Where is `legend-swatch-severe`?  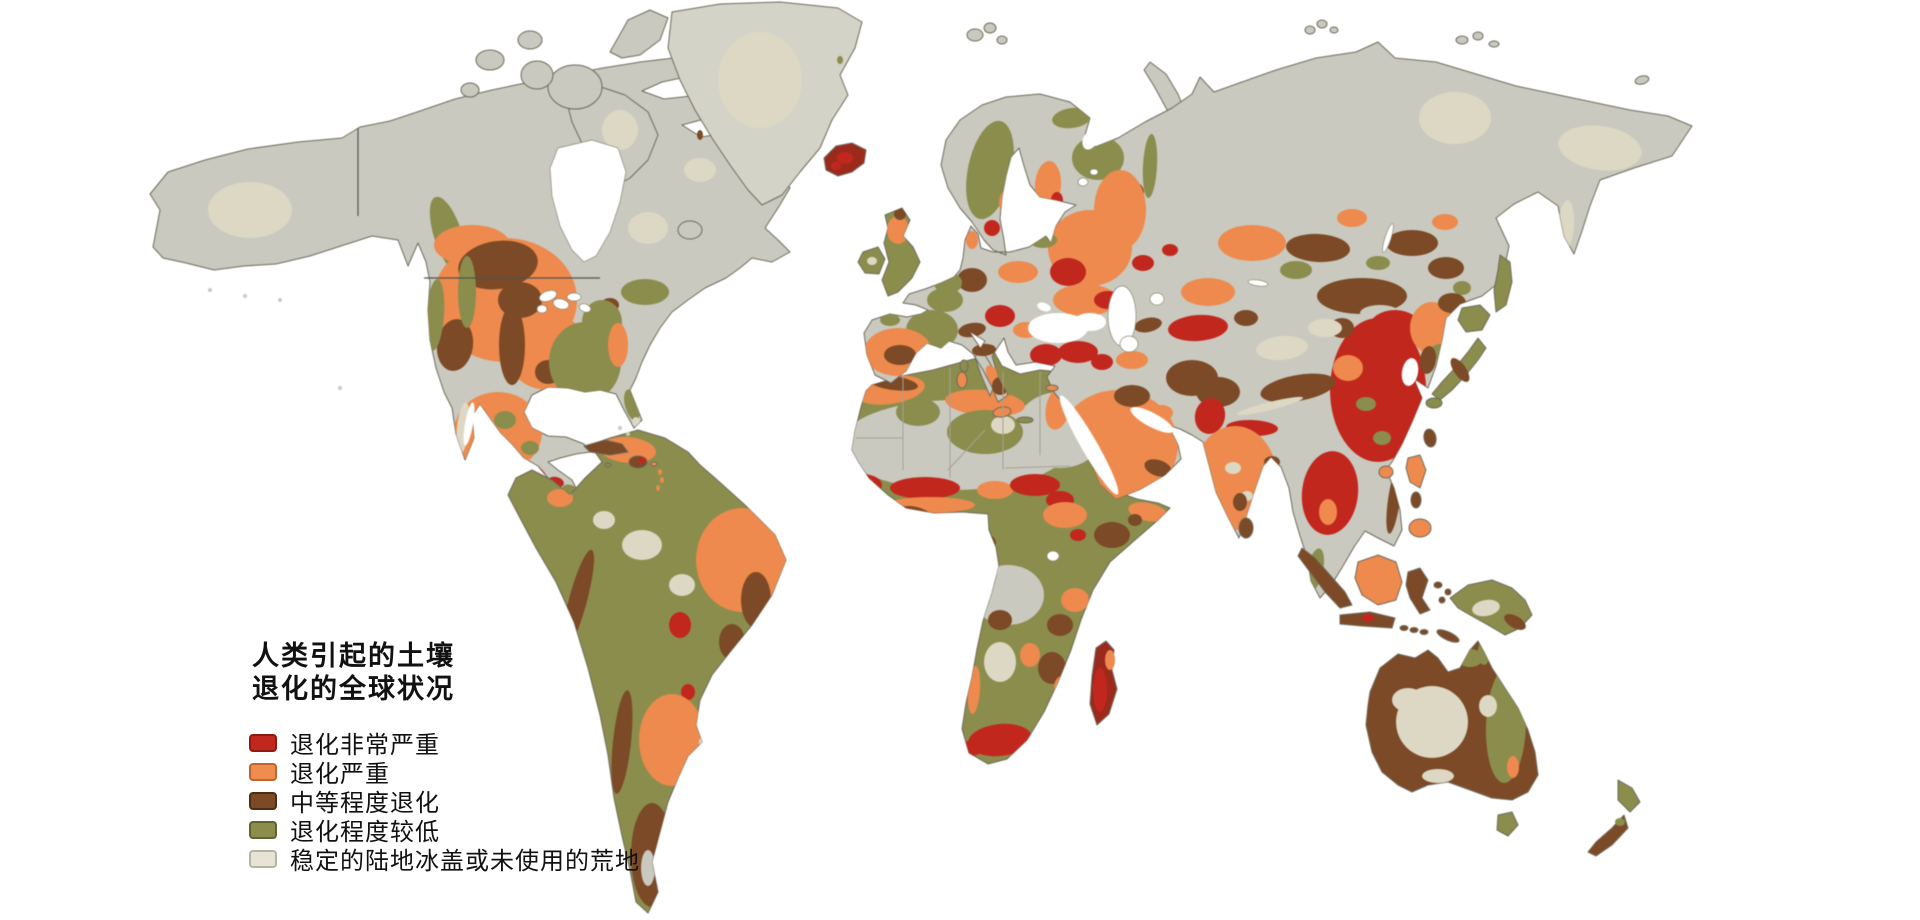
legend-swatch-severe is located at coordinates (263, 771).